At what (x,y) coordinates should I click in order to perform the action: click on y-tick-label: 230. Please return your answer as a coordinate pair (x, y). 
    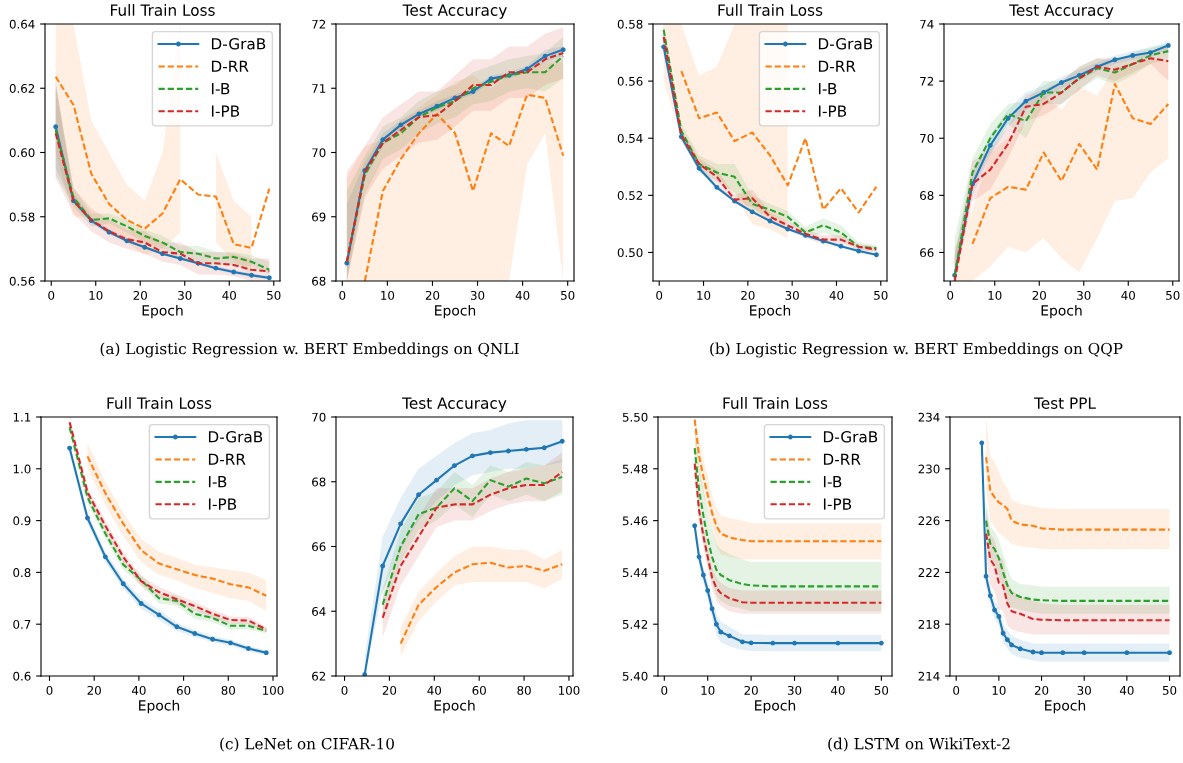
    Looking at the image, I should click on (929, 469).